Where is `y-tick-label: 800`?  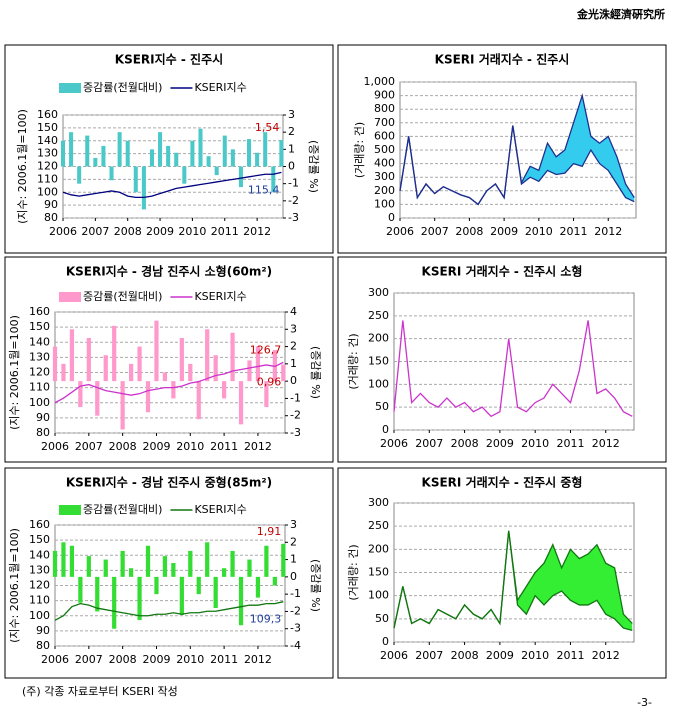
y-tick-label: 800 is located at coordinates (384, 108).